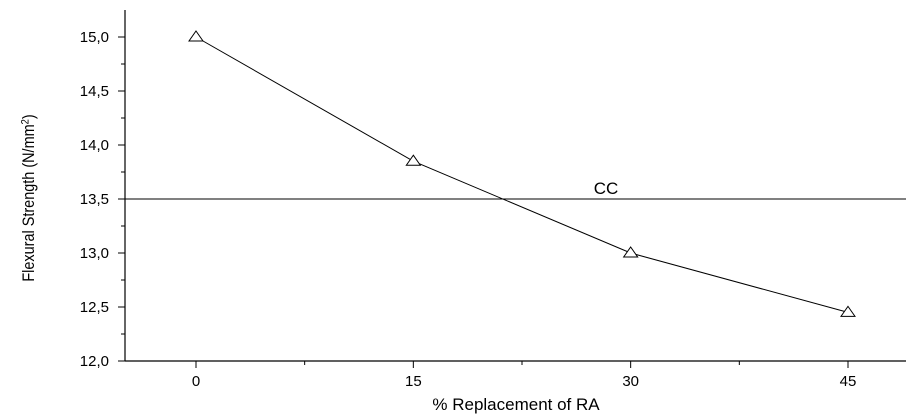 The image size is (909, 416). I want to click on reference-lines: CC, so click(515, 189).